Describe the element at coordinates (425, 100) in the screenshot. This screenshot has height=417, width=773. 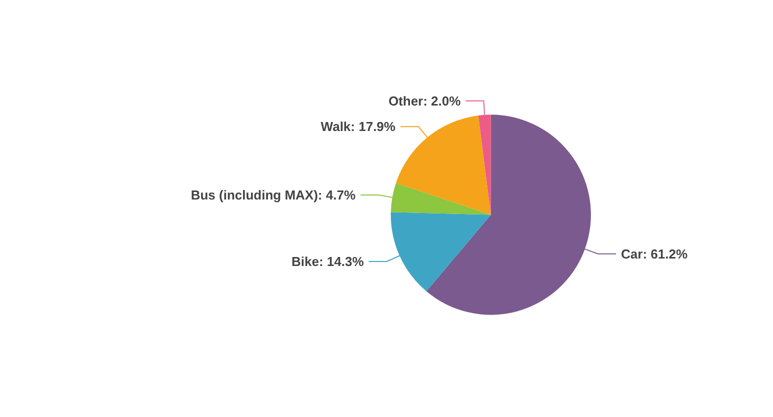
I see `slice-label: Other: 2.0%` at that location.